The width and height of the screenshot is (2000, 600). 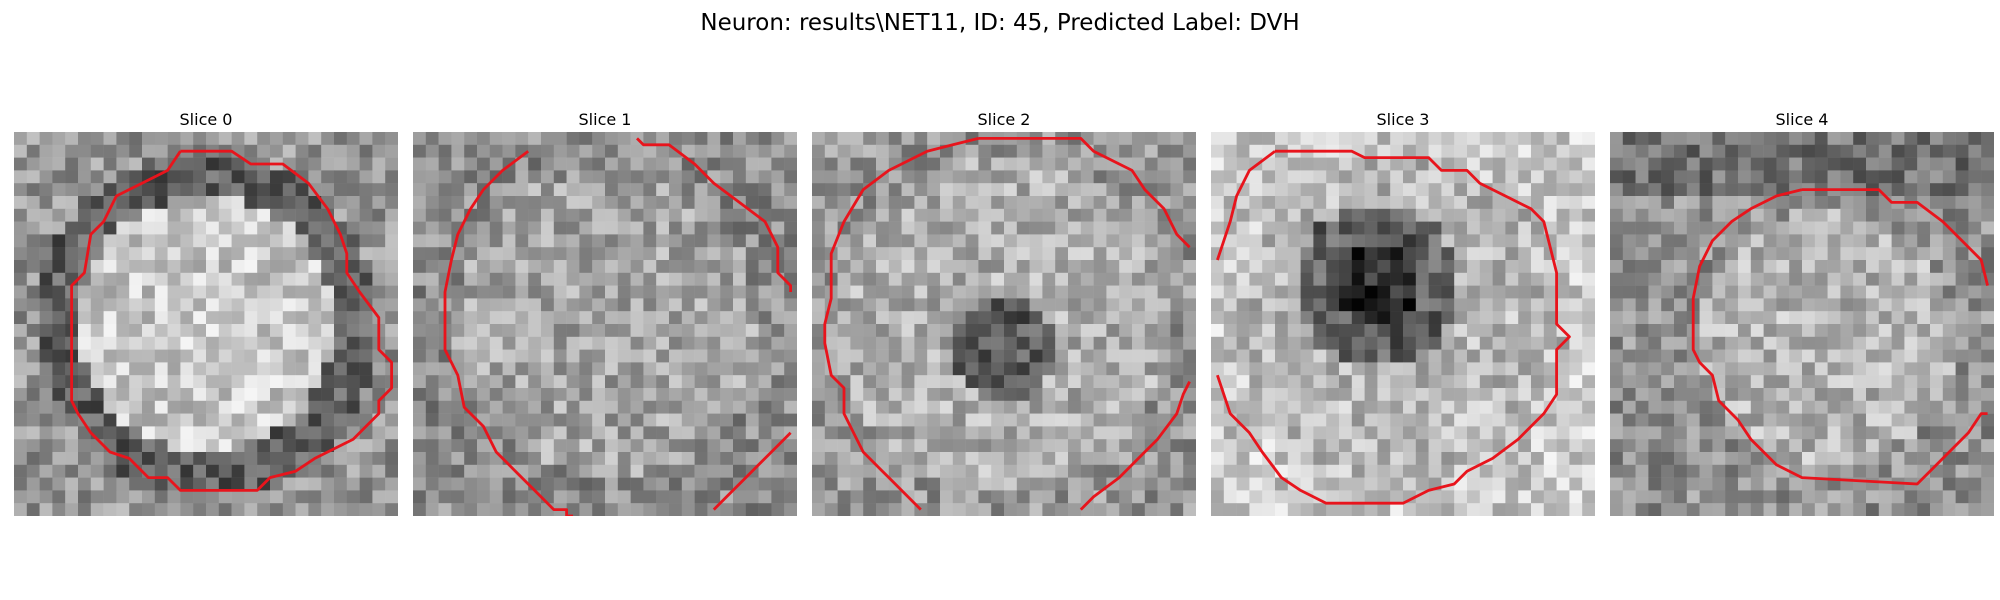 I want to click on roi-contour-3-b, so click(x=1246, y=205).